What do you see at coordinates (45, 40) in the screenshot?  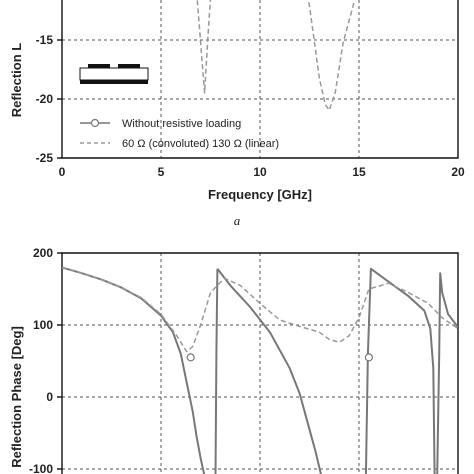 I see `panel-a-y-tick-label: -15` at bounding box center [45, 40].